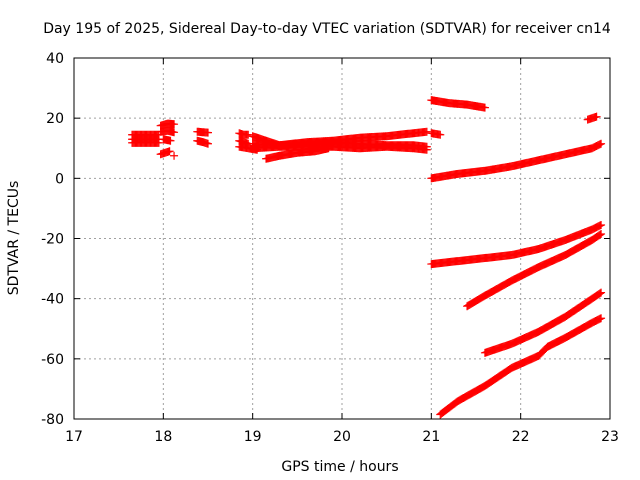 The width and height of the screenshot is (640, 480). What do you see at coordinates (52, 300) in the screenshot?
I see `y-tick-label: -40` at bounding box center [52, 300].